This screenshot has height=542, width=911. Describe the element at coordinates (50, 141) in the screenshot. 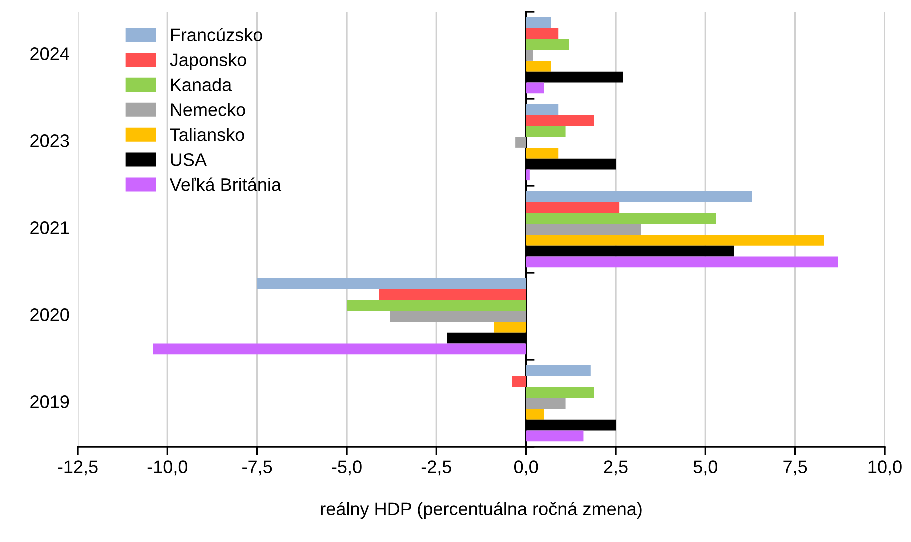

I see `y-tick-label: 2023` at that location.